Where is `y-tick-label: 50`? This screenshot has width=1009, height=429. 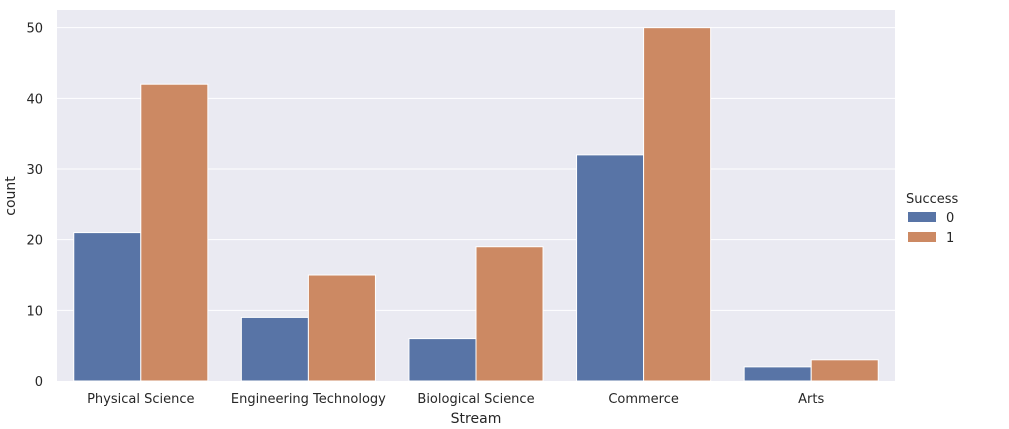 y-tick-label: 50 is located at coordinates (34, 29).